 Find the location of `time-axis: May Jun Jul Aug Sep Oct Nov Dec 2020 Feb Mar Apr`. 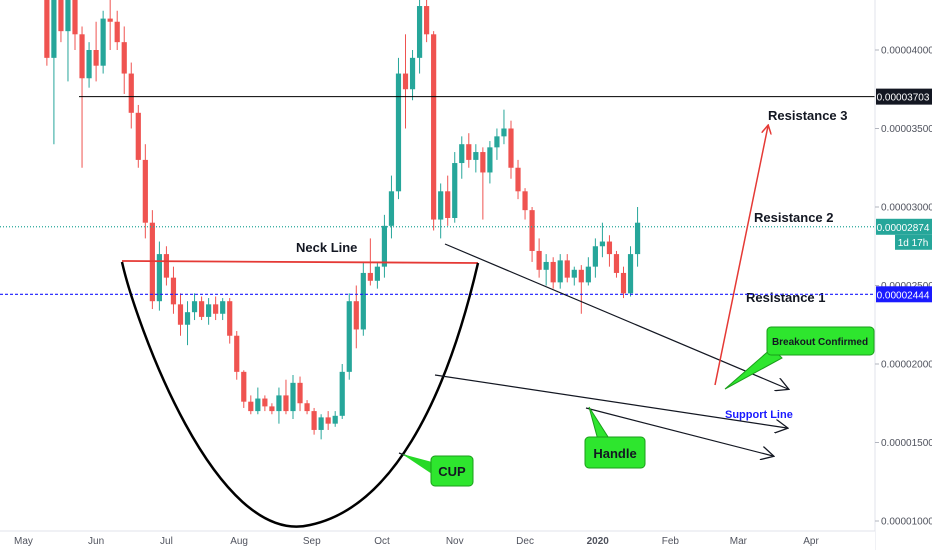

time-axis: May Jun Jul Aug Sep Oct Nov Dec 2020 Feb Mar Apr is located at coordinates (437, 540).